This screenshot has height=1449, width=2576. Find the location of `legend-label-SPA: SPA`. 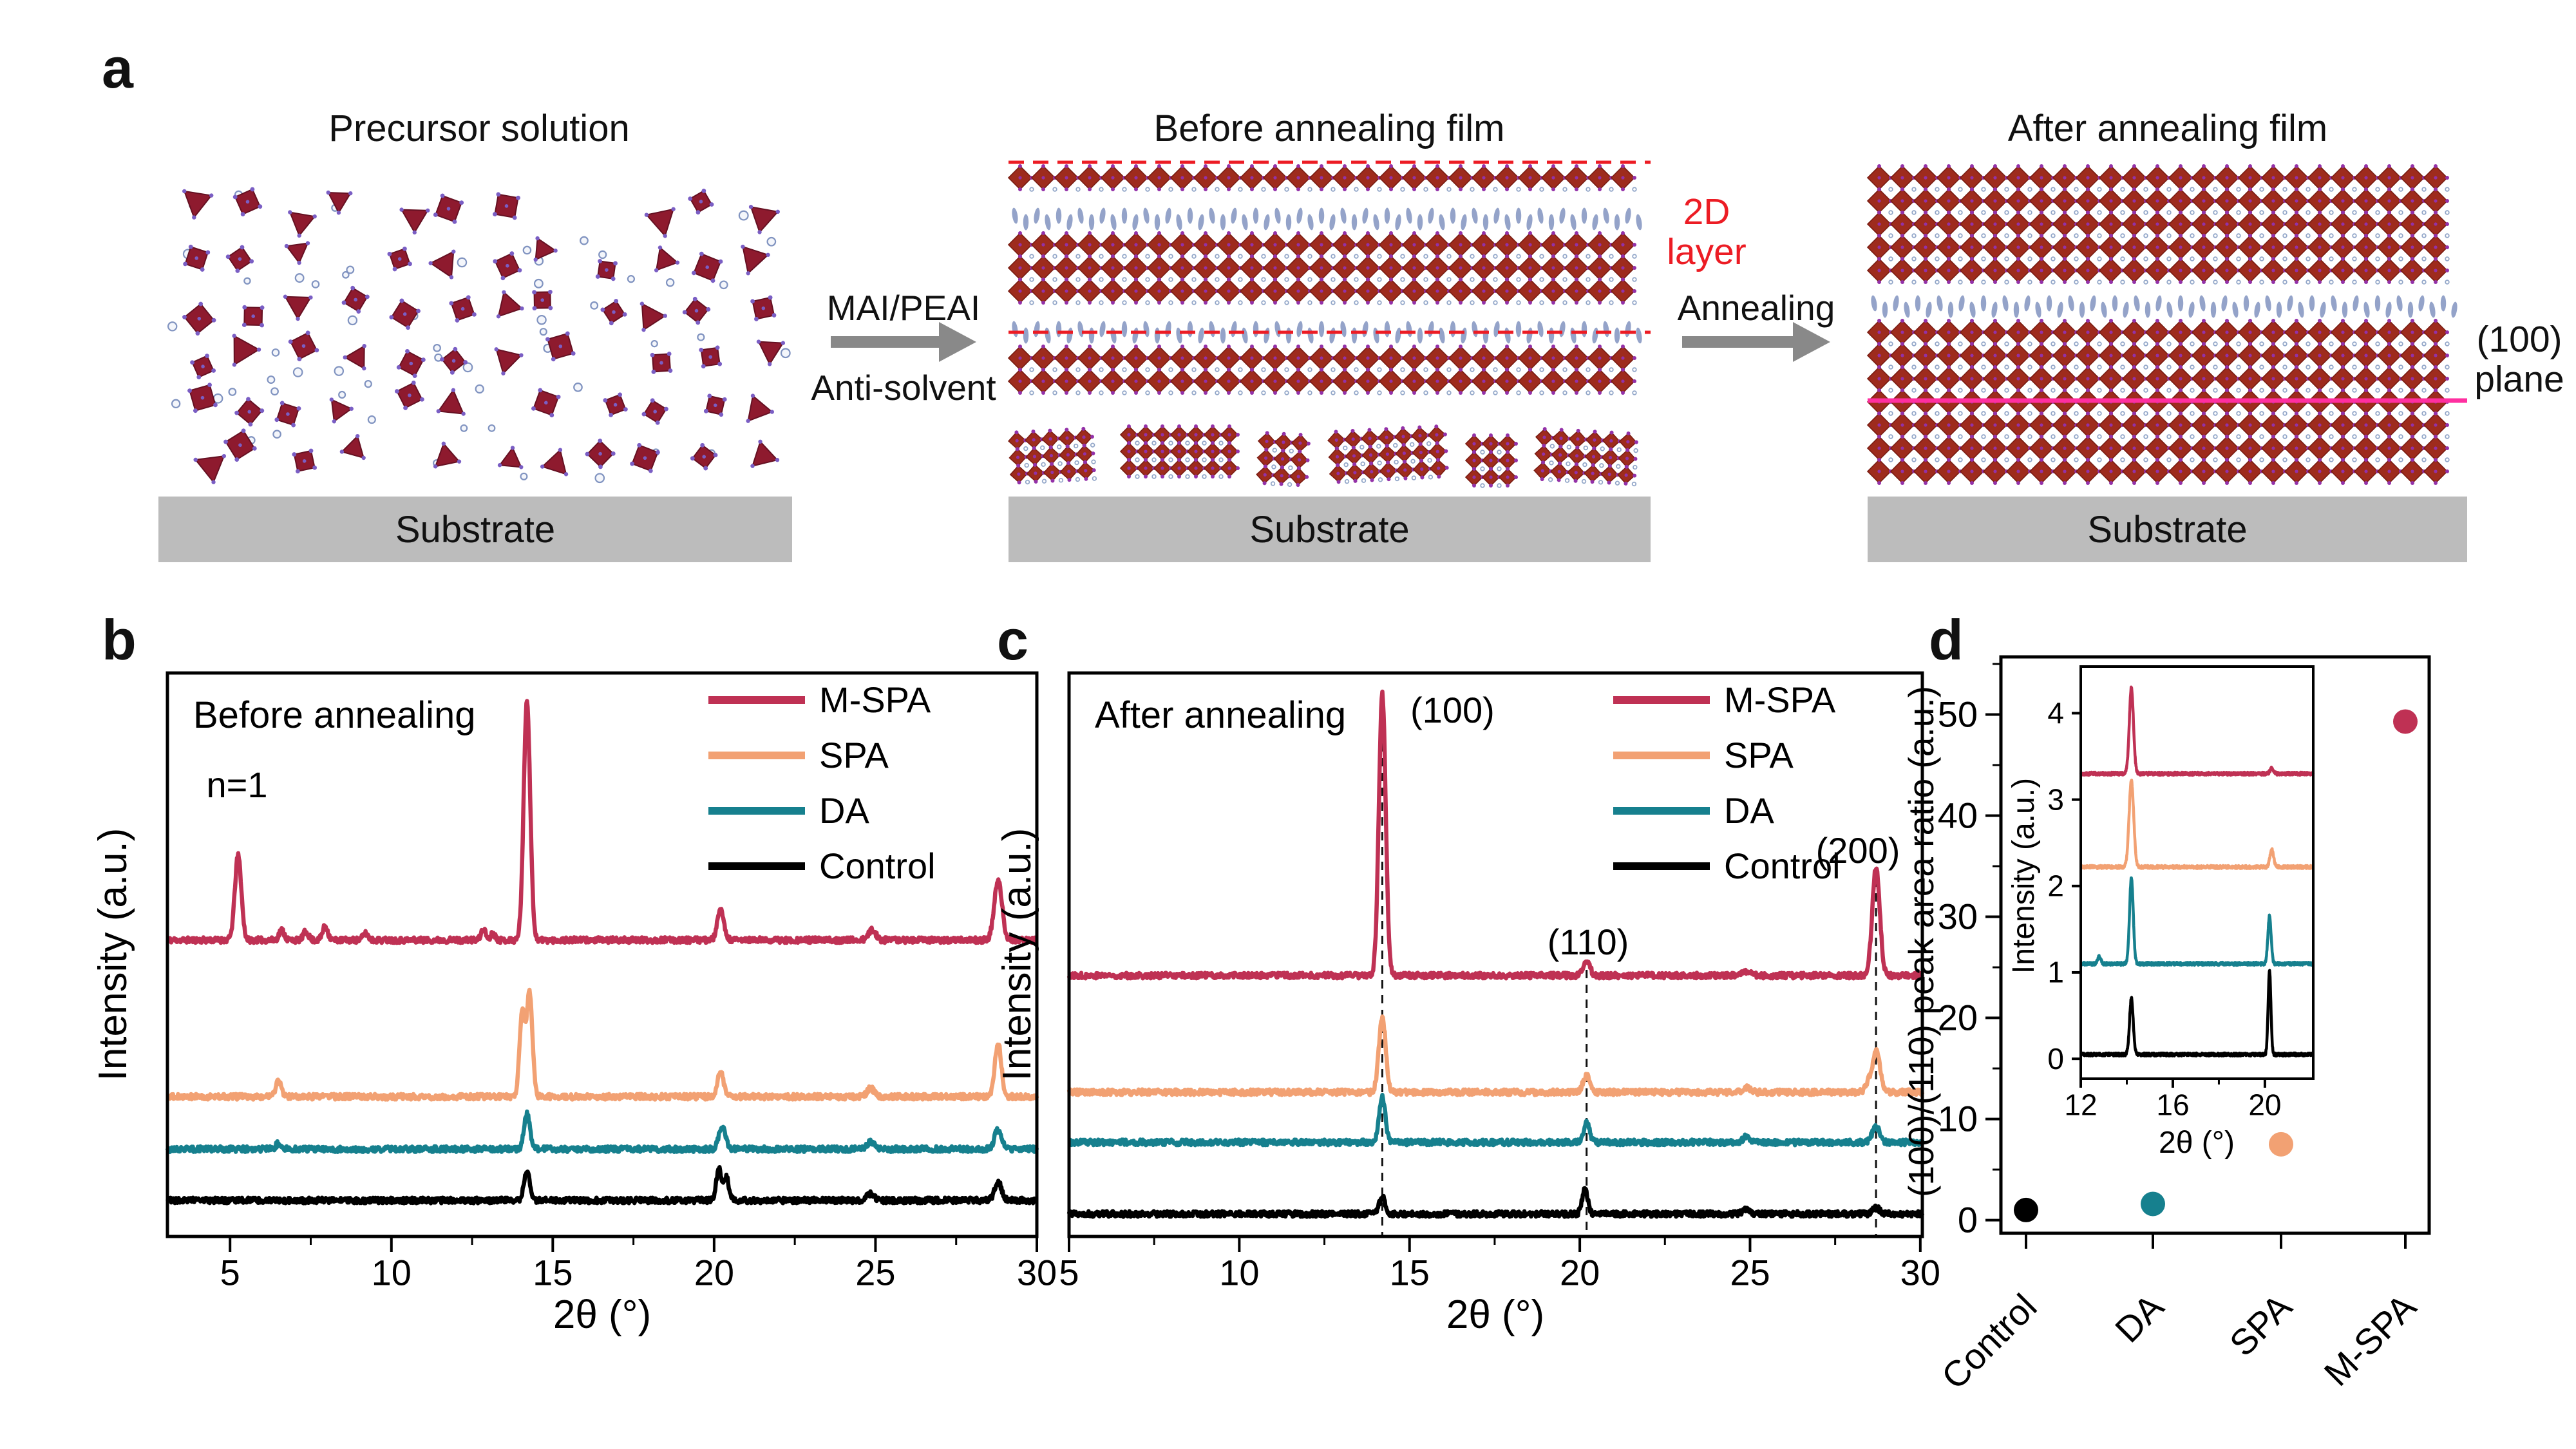

legend-label-SPA: SPA is located at coordinates (1759, 755).